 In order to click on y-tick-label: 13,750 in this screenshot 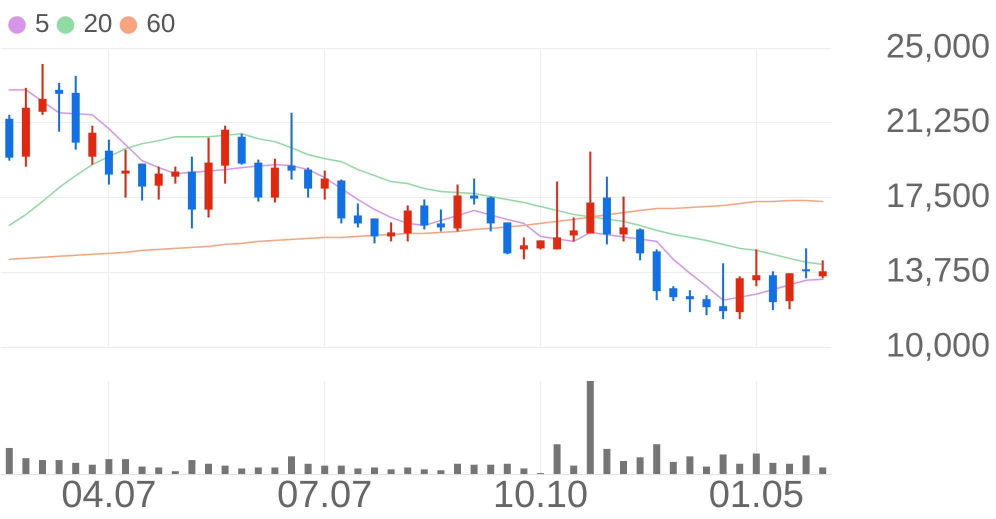, I will do `click(938, 271)`.